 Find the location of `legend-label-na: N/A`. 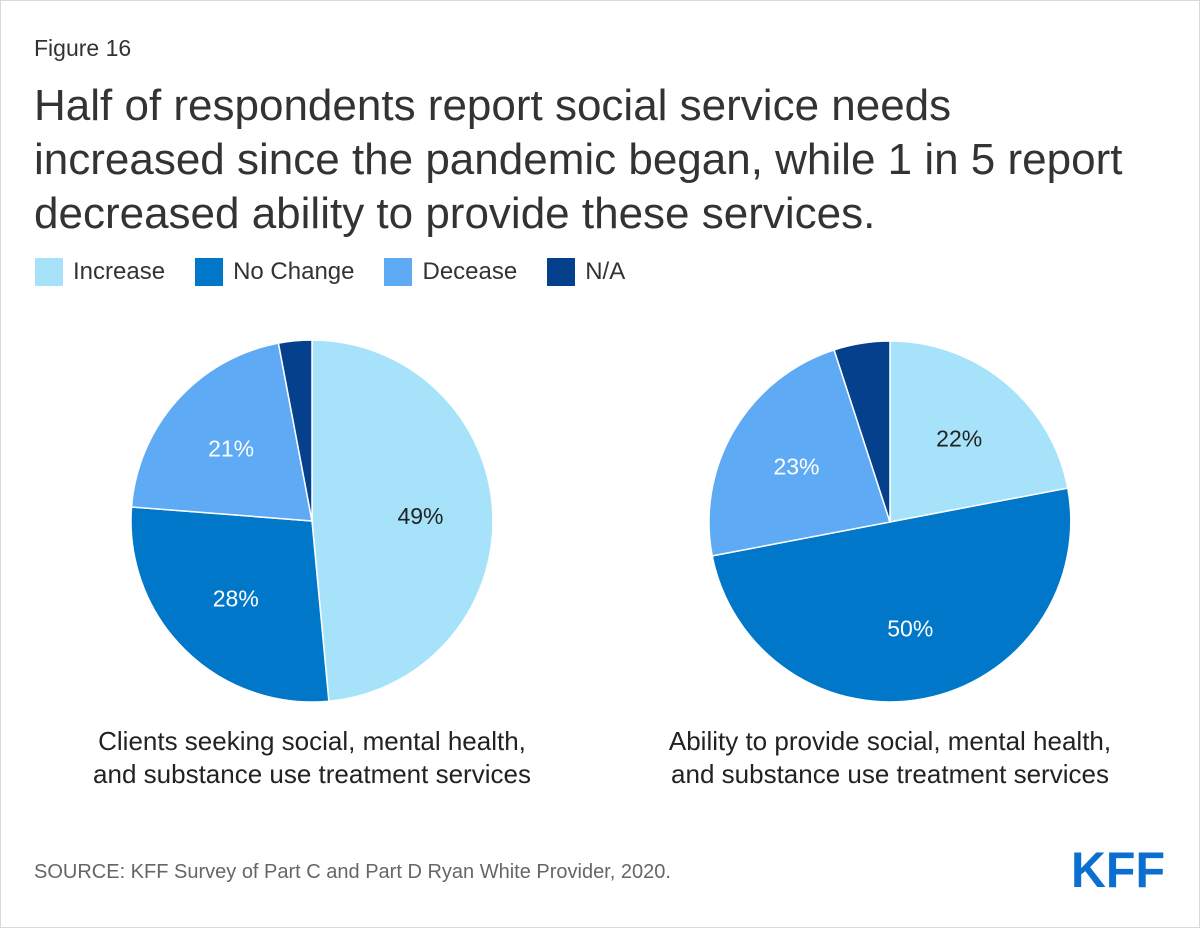

legend-label-na: N/A is located at coordinates (605, 271).